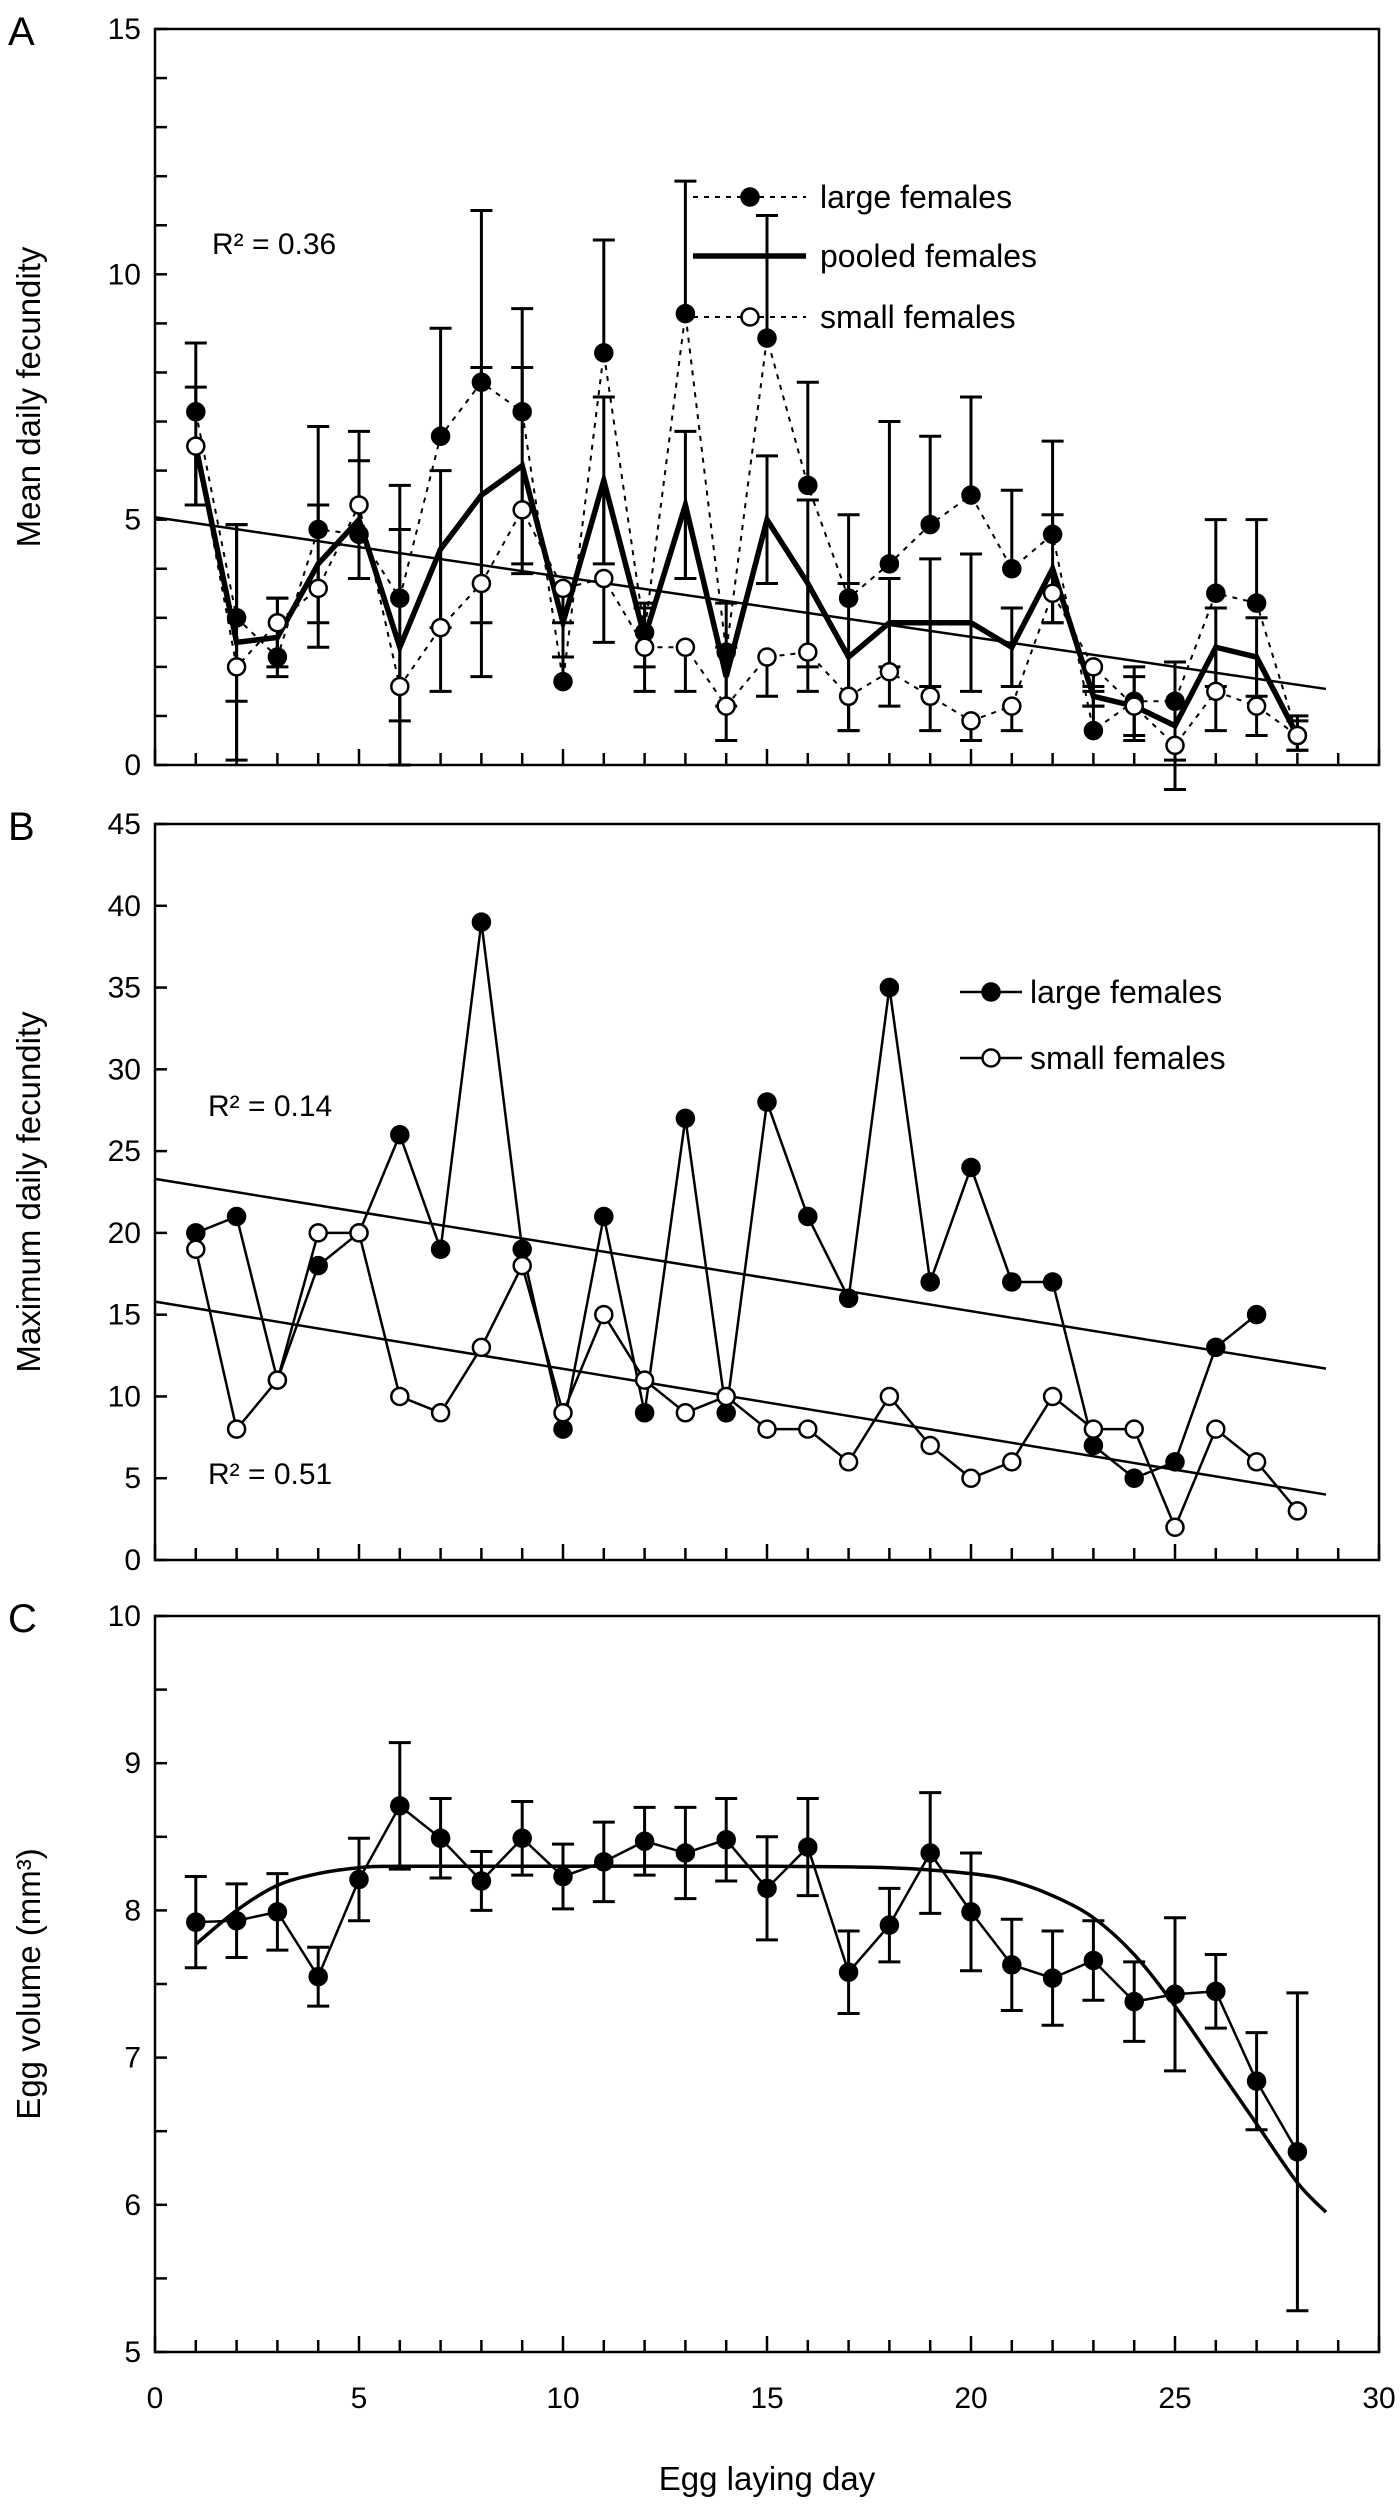 This screenshot has width=1400, height=2513. Describe the element at coordinates (132, 1478) in the screenshot. I see `panel-b-y-tick-label: 5` at that location.